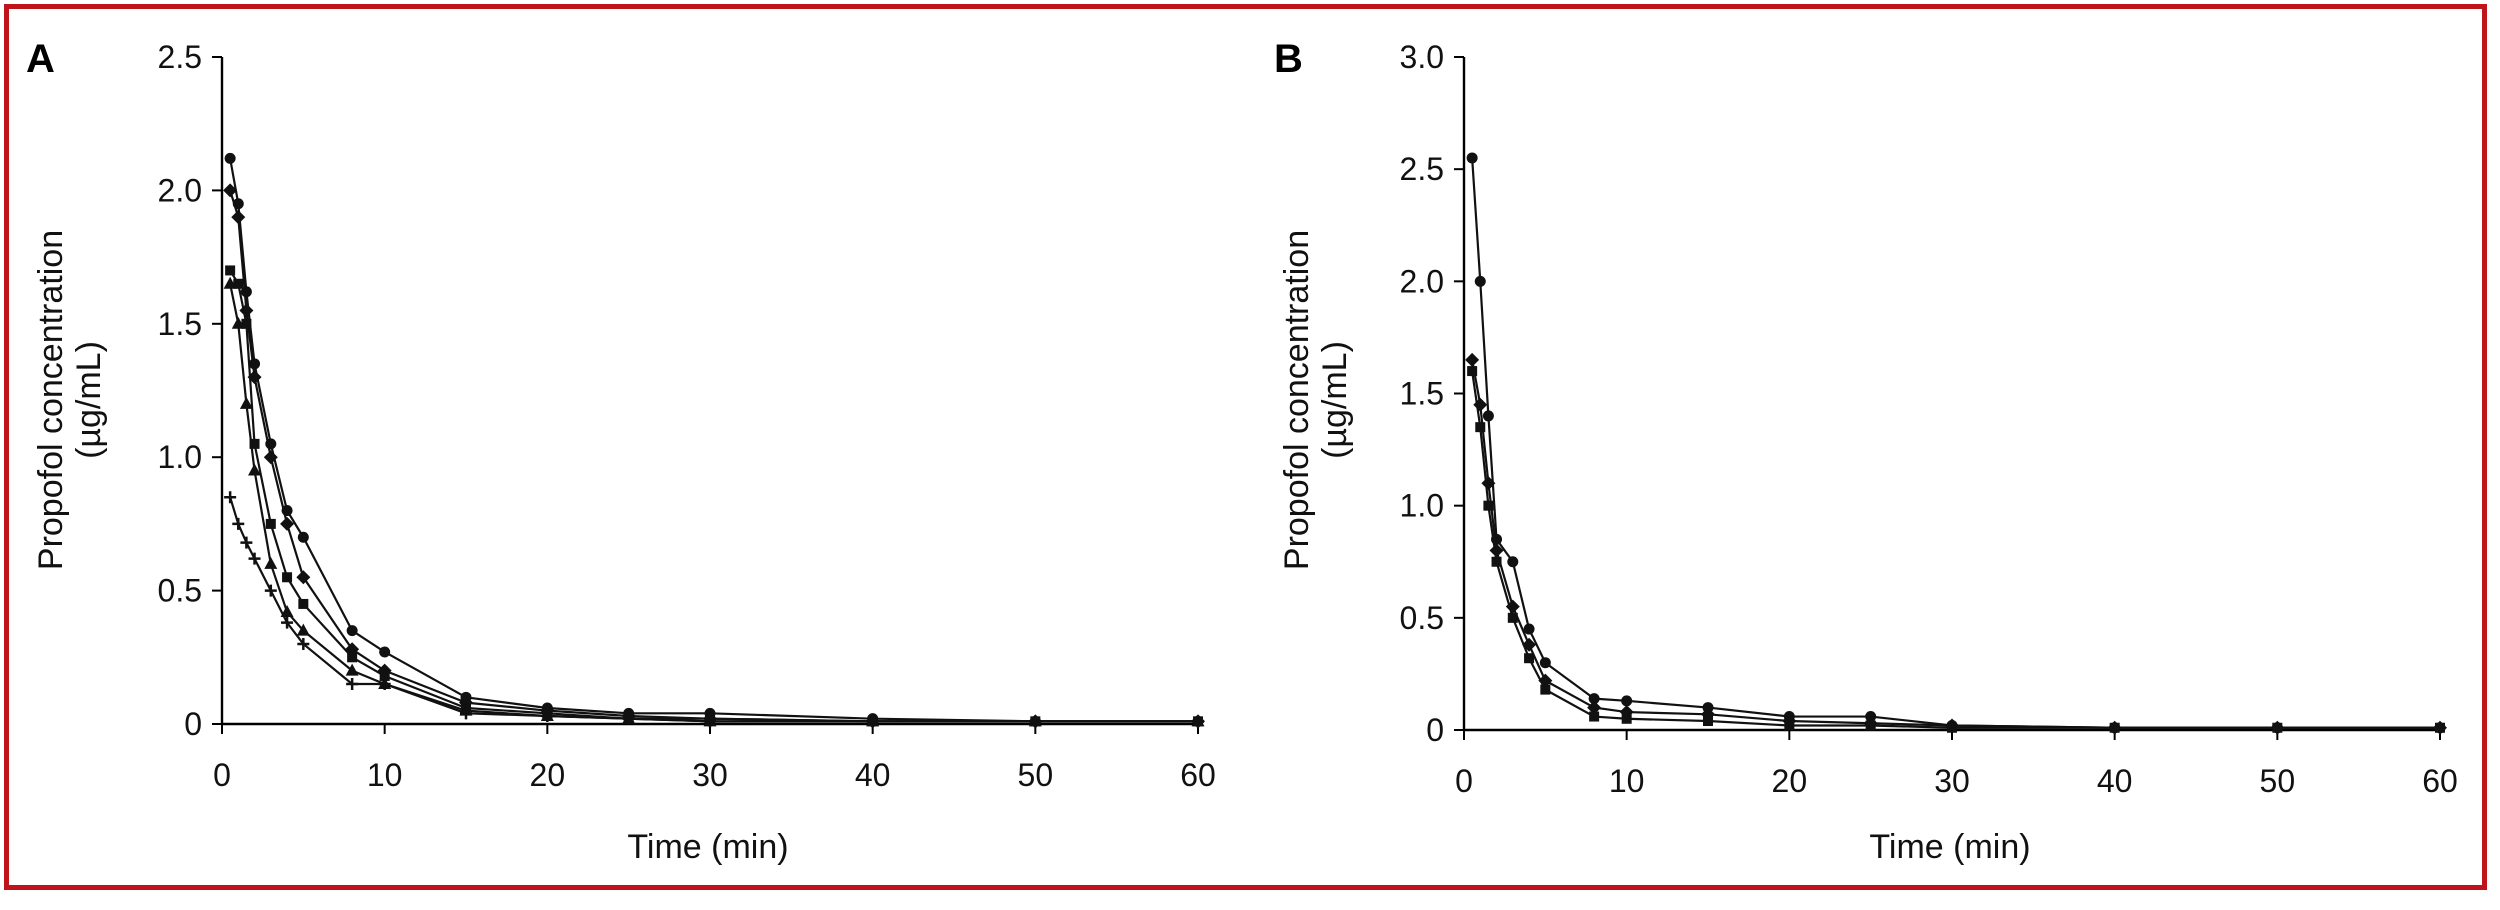 The height and width of the screenshot is (910, 2500). What do you see at coordinates (222, 775) in the screenshot?
I see `panel-a-x-tick-label: 0` at bounding box center [222, 775].